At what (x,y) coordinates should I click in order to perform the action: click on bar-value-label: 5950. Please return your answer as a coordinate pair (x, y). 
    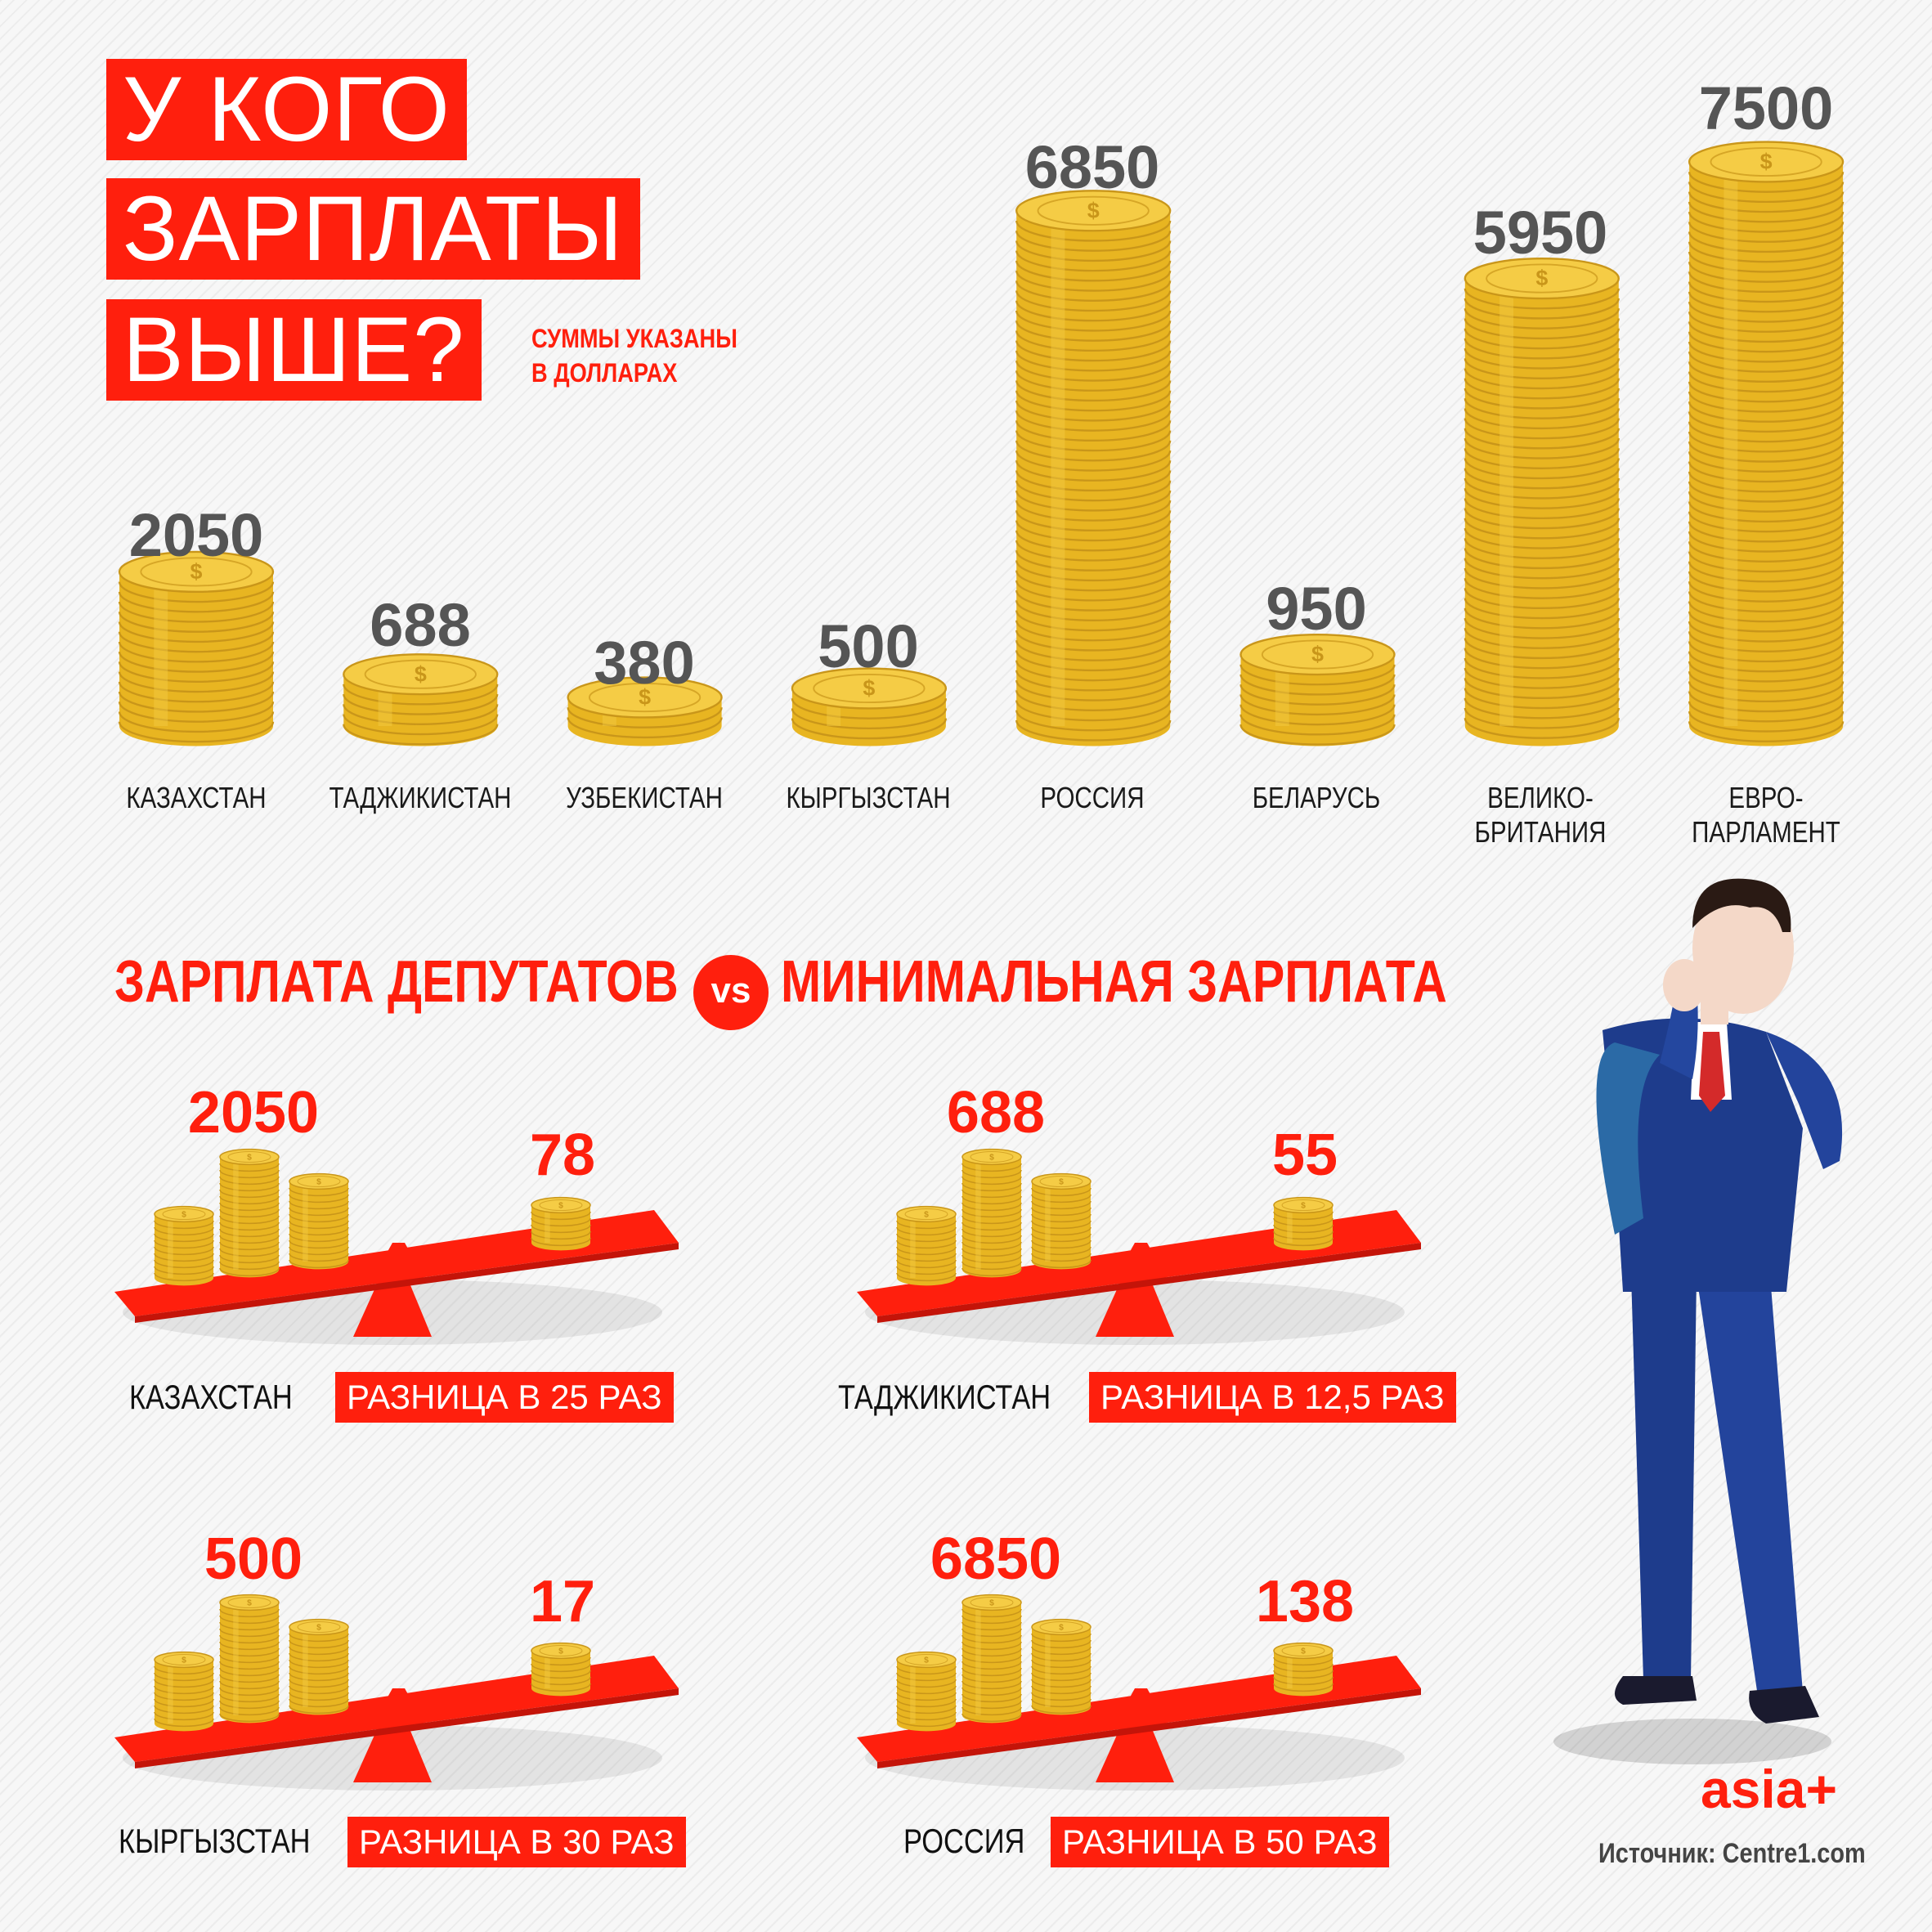
    Looking at the image, I should click on (1540, 233).